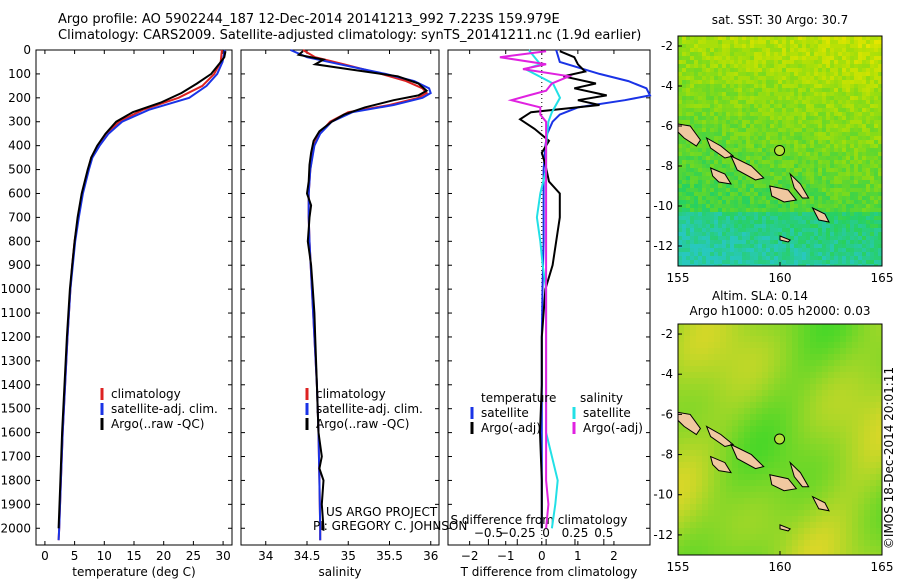  What do you see at coordinates (15, 409) in the screenshot?
I see `depth-tick-label: 1500` at bounding box center [15, 409].